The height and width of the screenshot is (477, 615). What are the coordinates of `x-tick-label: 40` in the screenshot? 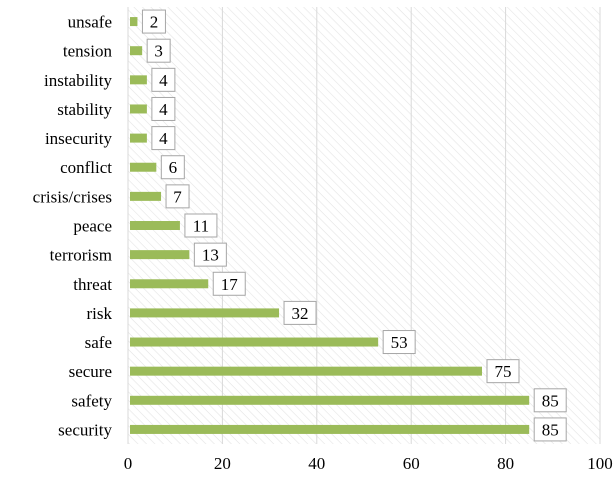 It's located at (316, 463).